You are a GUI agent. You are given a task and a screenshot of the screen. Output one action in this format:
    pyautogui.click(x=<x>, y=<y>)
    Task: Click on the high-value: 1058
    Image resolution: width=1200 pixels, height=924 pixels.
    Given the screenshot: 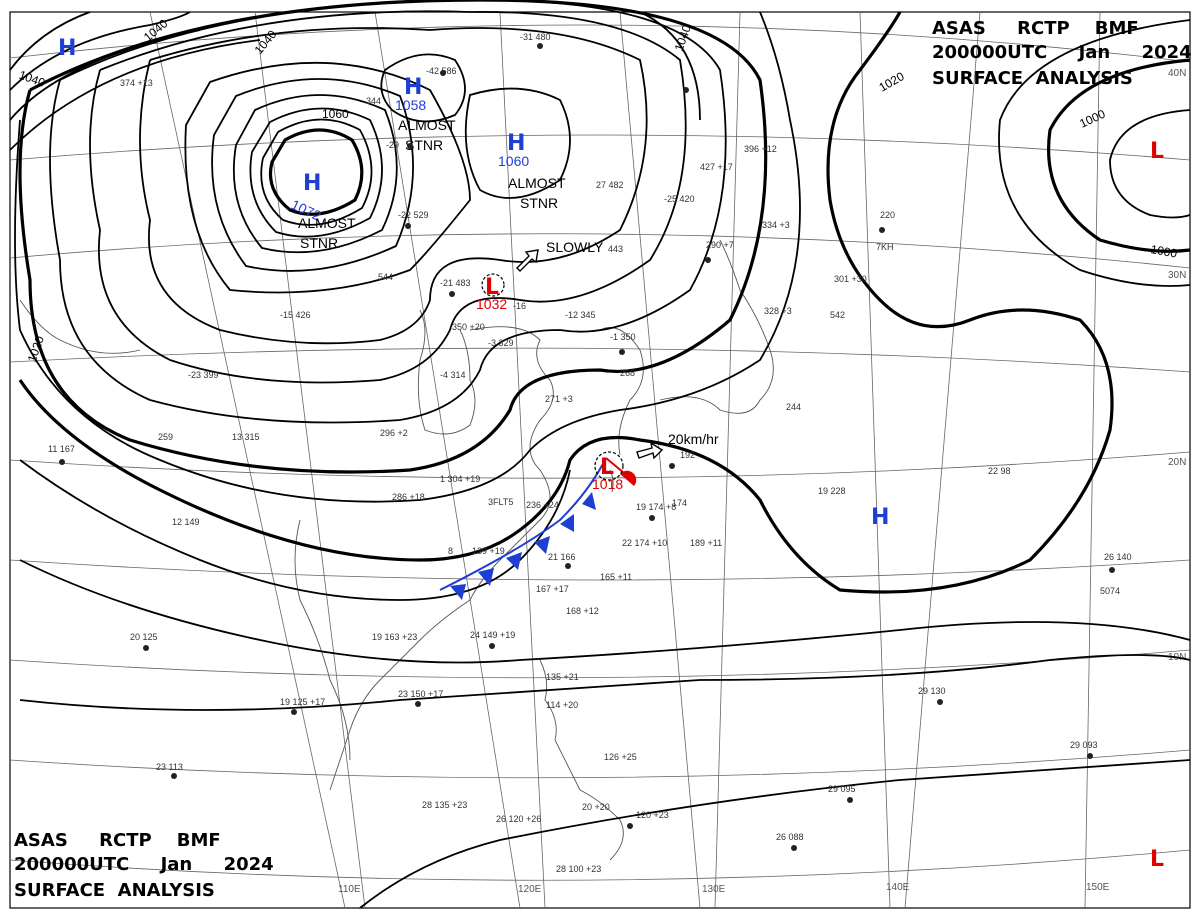 What is the action you would take?
    pyautogui.click(x=410, y=105)
    